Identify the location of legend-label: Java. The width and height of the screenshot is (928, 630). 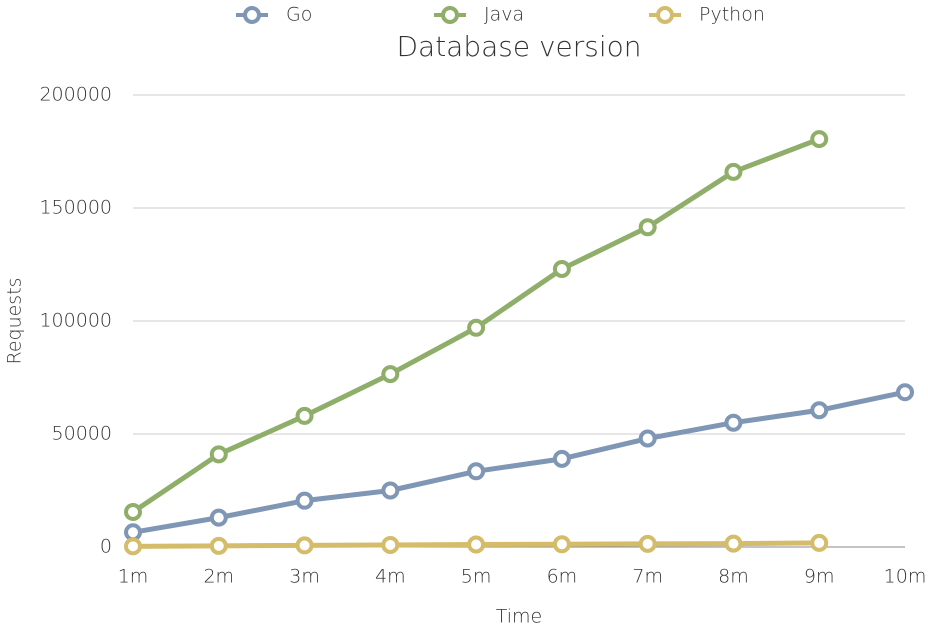
(504, 15).